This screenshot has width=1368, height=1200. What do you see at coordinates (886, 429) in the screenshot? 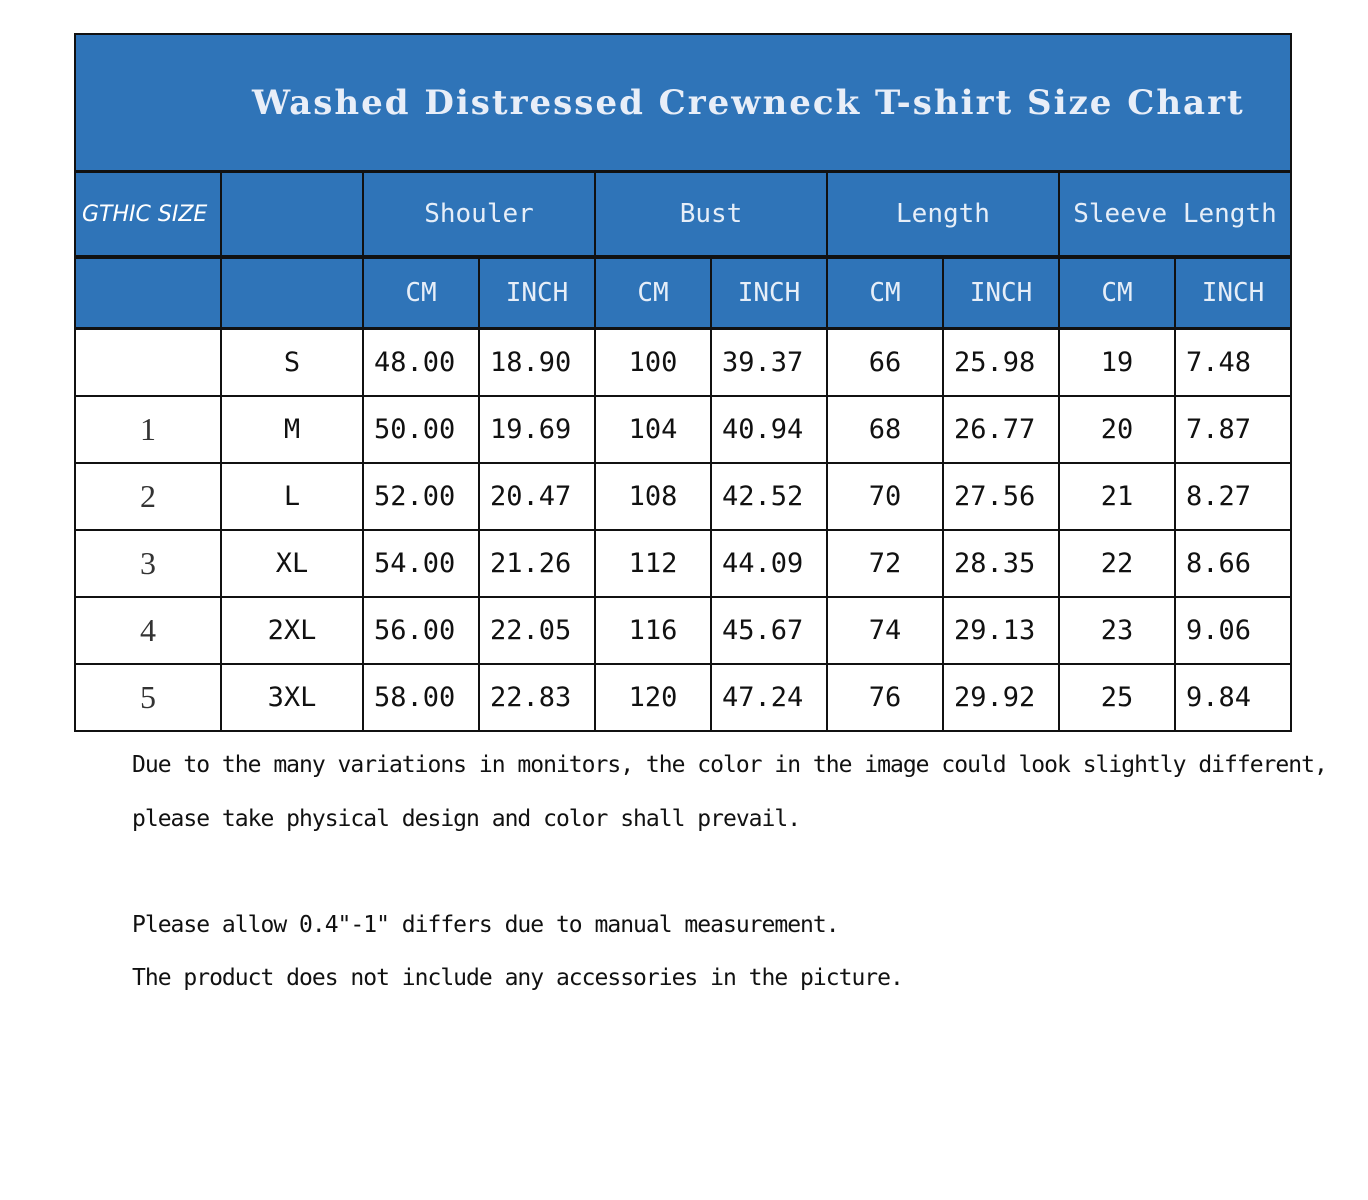
I see `value-cell: 68` at bounding box center [886, 429].